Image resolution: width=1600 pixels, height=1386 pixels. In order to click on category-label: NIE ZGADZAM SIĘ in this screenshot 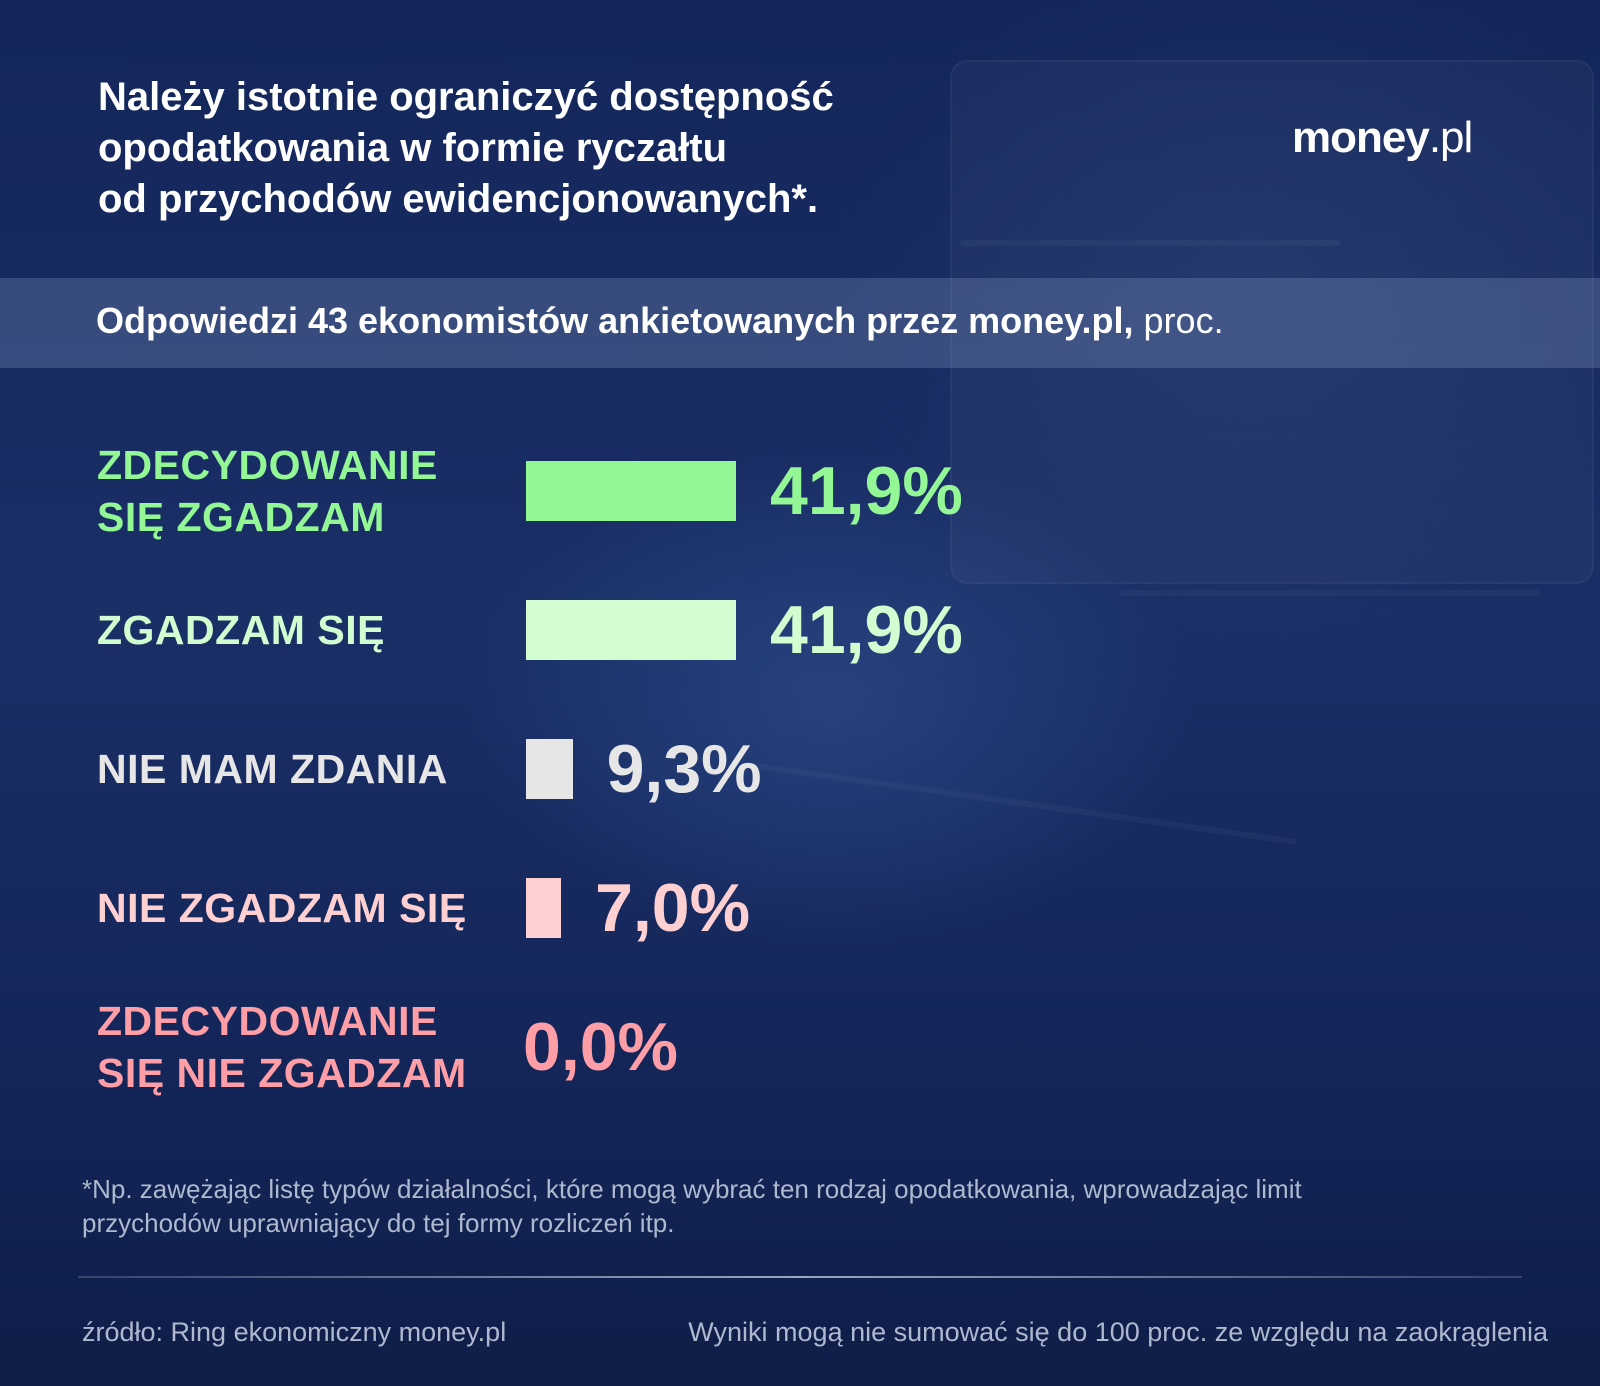, I will do `click(282, 908)`.